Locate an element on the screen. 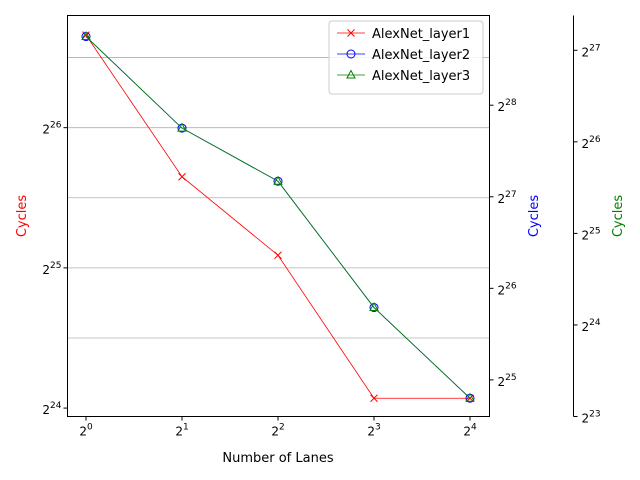 This screenshot has height=480, width=640. x-tick-label: 21 is located at coordinates (181, 431).